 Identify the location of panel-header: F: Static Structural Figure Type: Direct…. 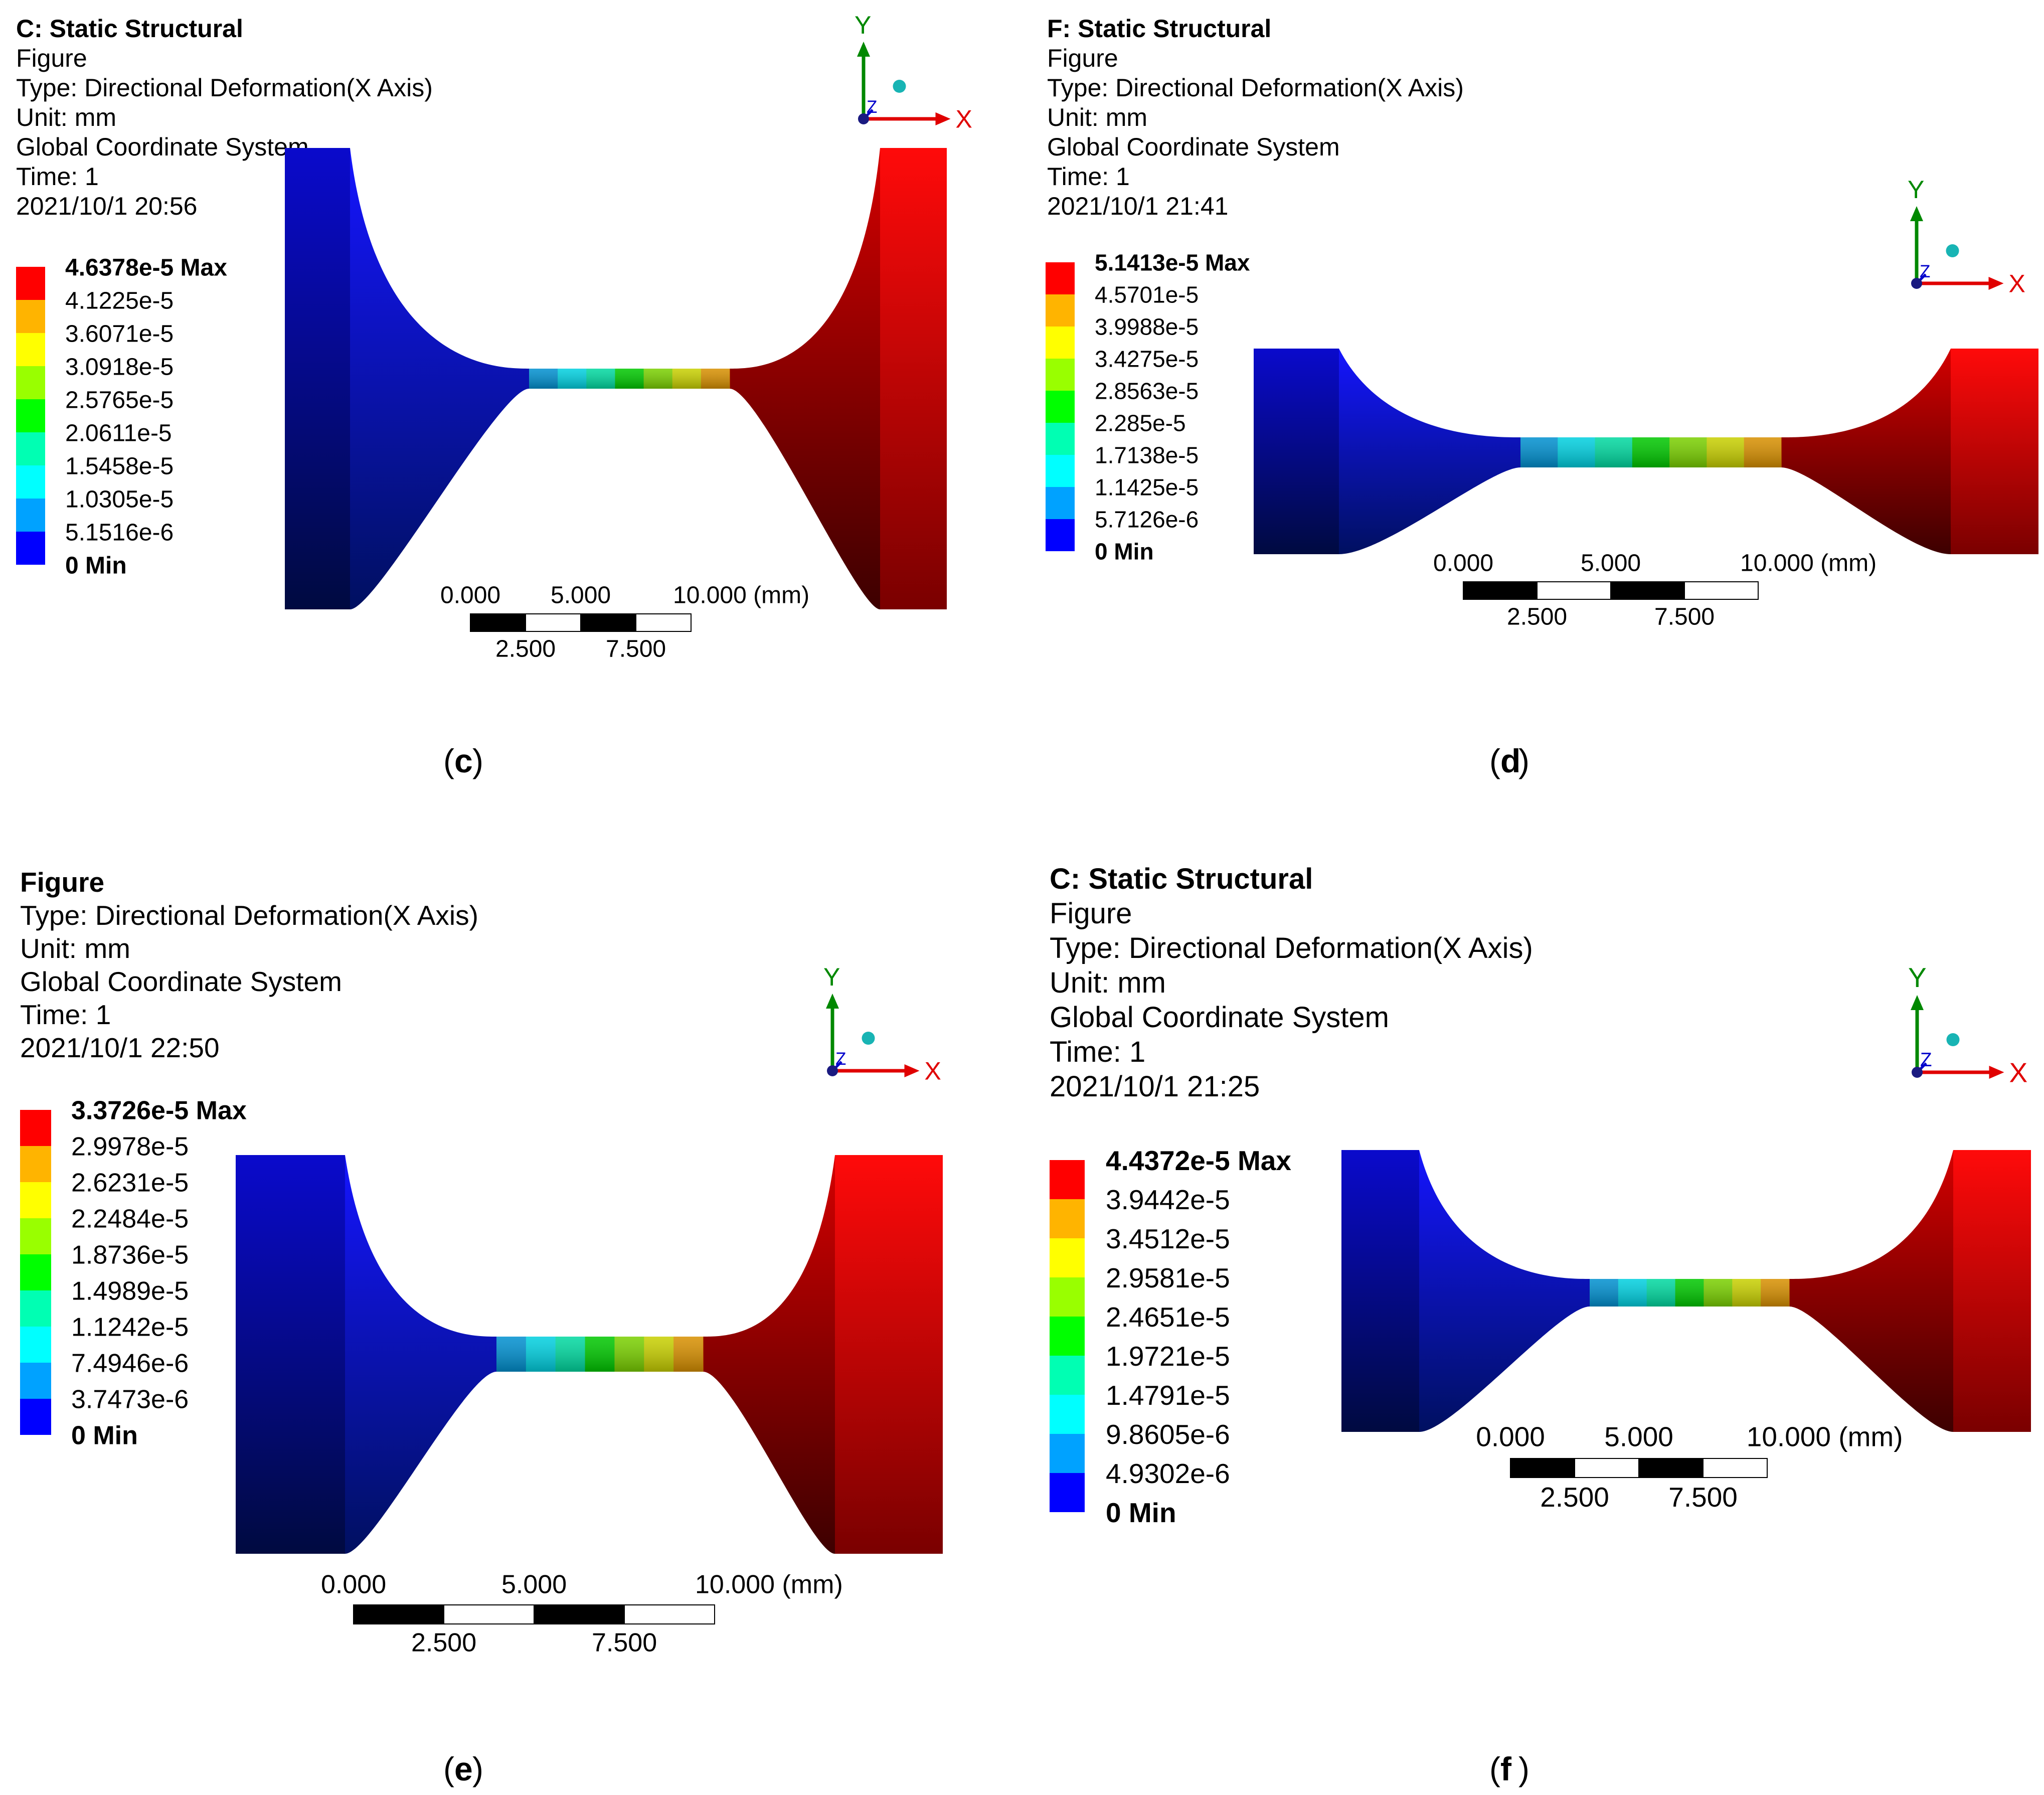
(1255, 117).